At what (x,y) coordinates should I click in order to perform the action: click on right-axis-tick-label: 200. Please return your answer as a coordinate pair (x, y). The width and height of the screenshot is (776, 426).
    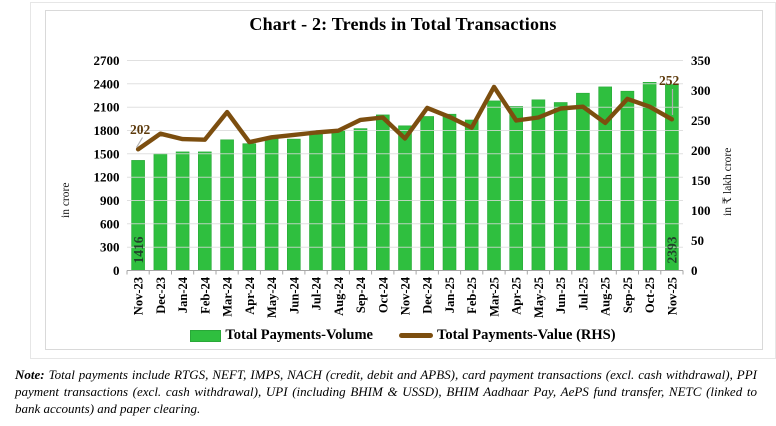
    Looking at the image, I should click on (701, 150).